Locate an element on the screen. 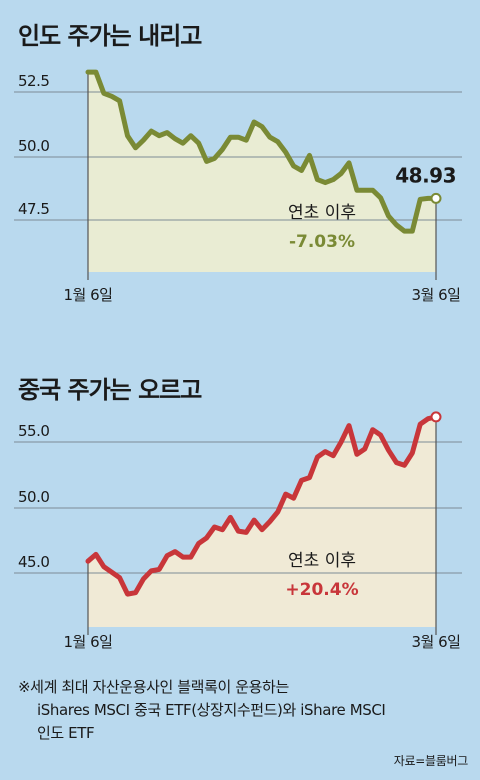 Image resolution: width=480 pixels, height=780 pixels. footnote-line-2: iShares MSCI 중국 ETF(상장지수펀드)와 iShare MSCI is located at coordinates (211, 710).